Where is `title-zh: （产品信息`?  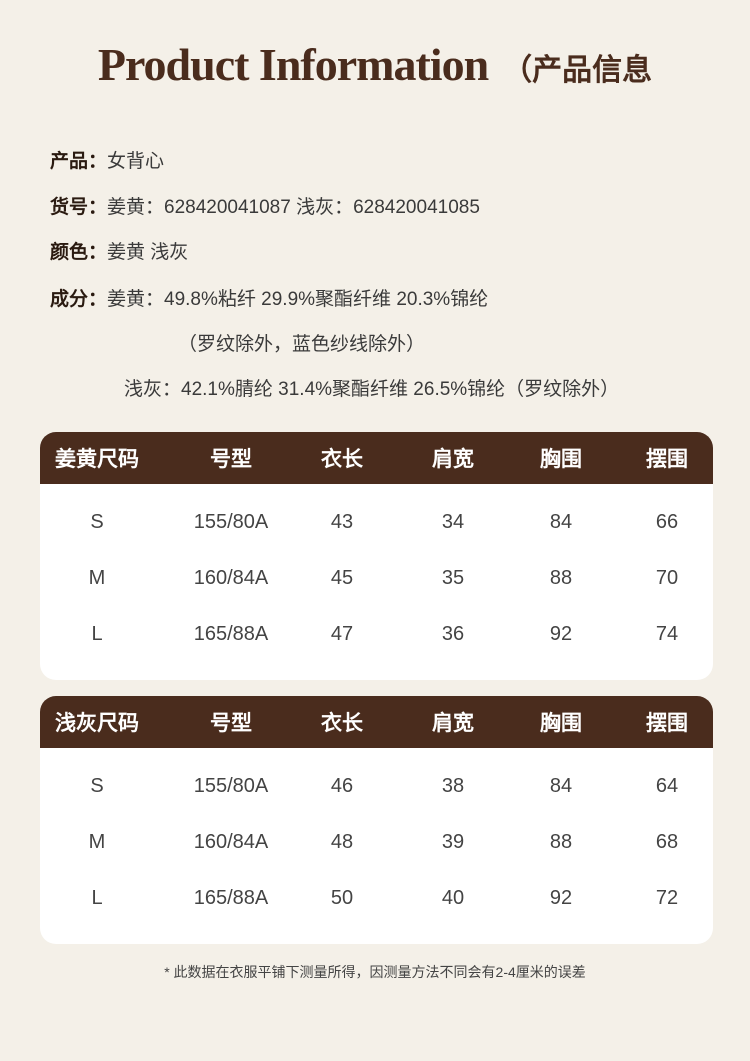 title-zh: （产品信息 is located at coordinates (577, 70).